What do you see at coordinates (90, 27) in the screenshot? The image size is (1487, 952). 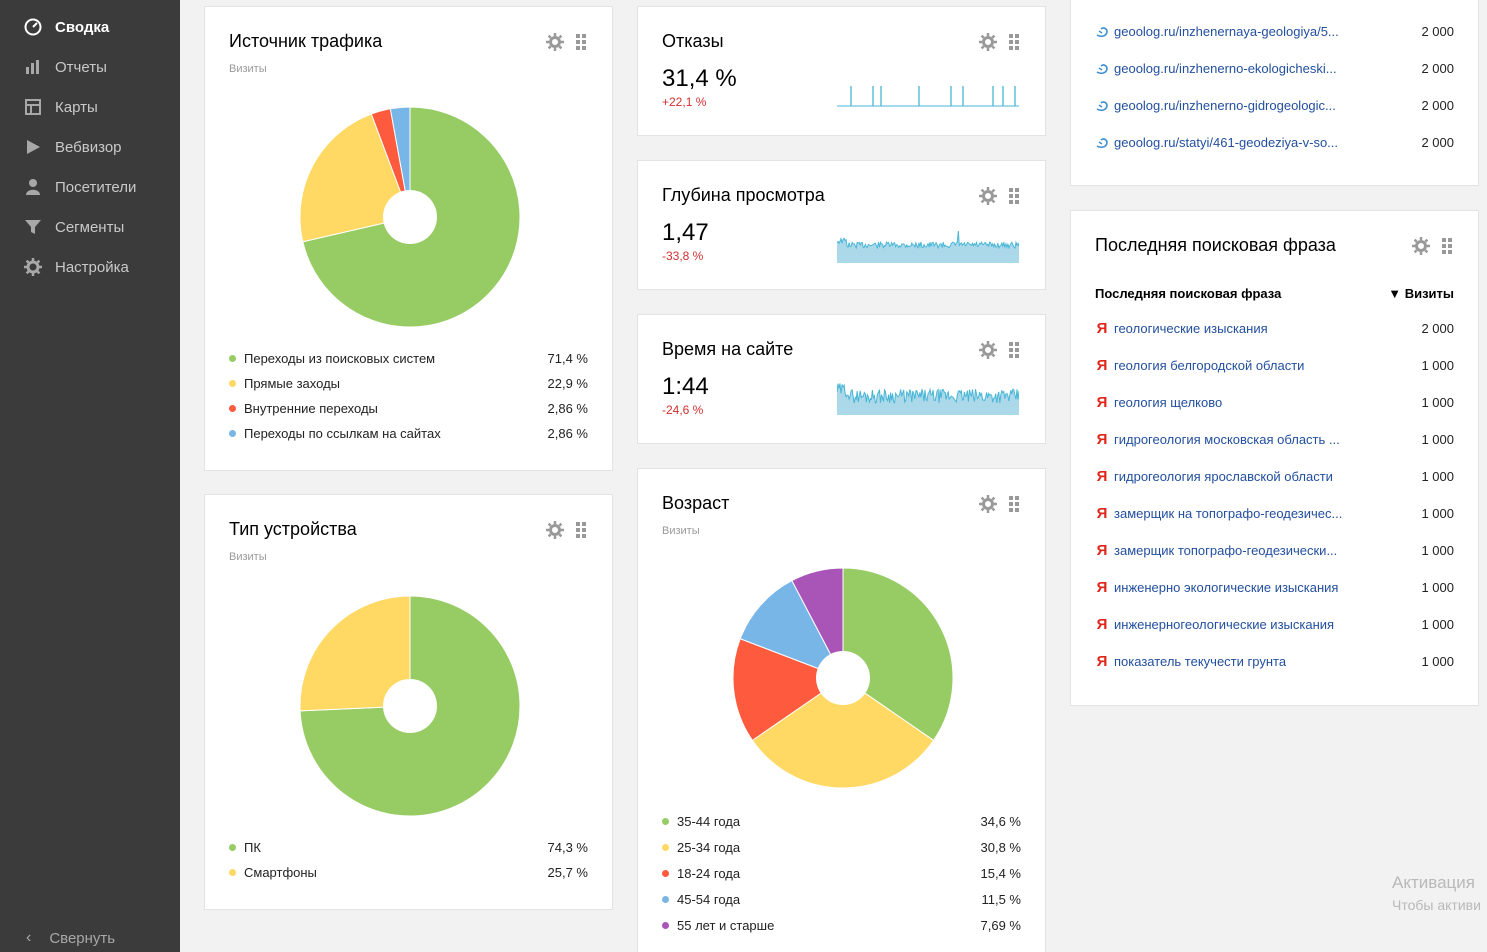 I see `sidebar-item-summary: Сводка` at bounding box center [90, 27].